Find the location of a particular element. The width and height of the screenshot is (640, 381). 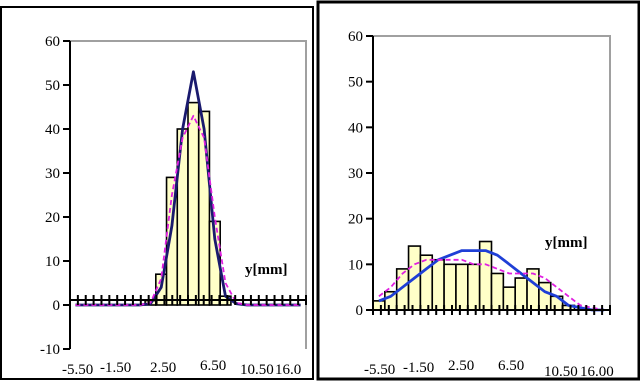

fit-curve-solid is located at coordinates (491, 280).